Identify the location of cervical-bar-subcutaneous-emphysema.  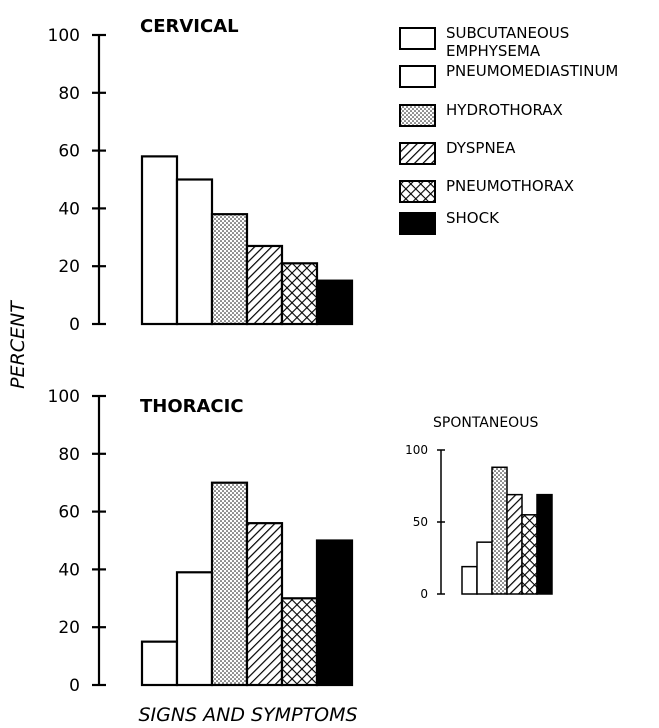
(159, 240).